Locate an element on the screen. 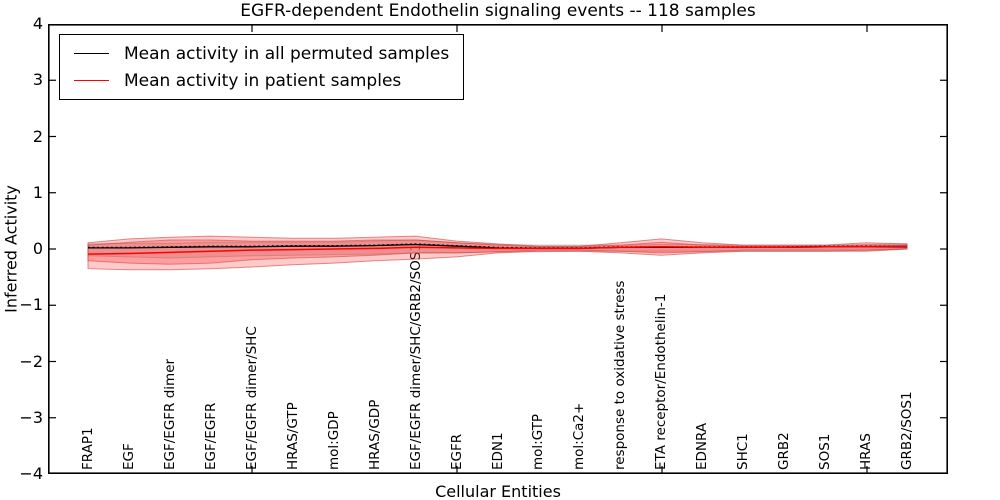 This screenshot has width=1000, height=500. x-axis-label: Cellular Entities is located at coordinates (498, 491).